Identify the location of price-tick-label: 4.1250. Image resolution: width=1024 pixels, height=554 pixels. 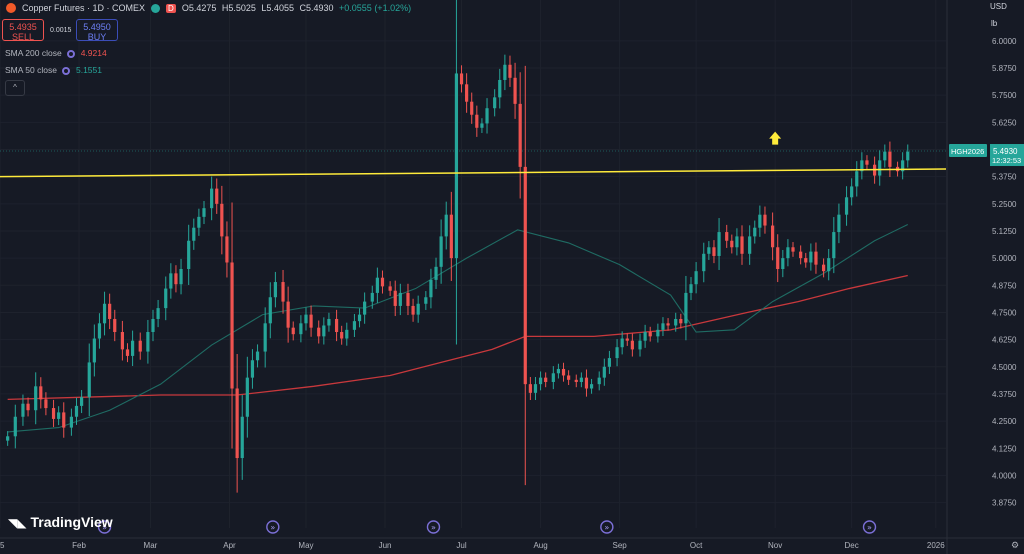
(1004, 448).